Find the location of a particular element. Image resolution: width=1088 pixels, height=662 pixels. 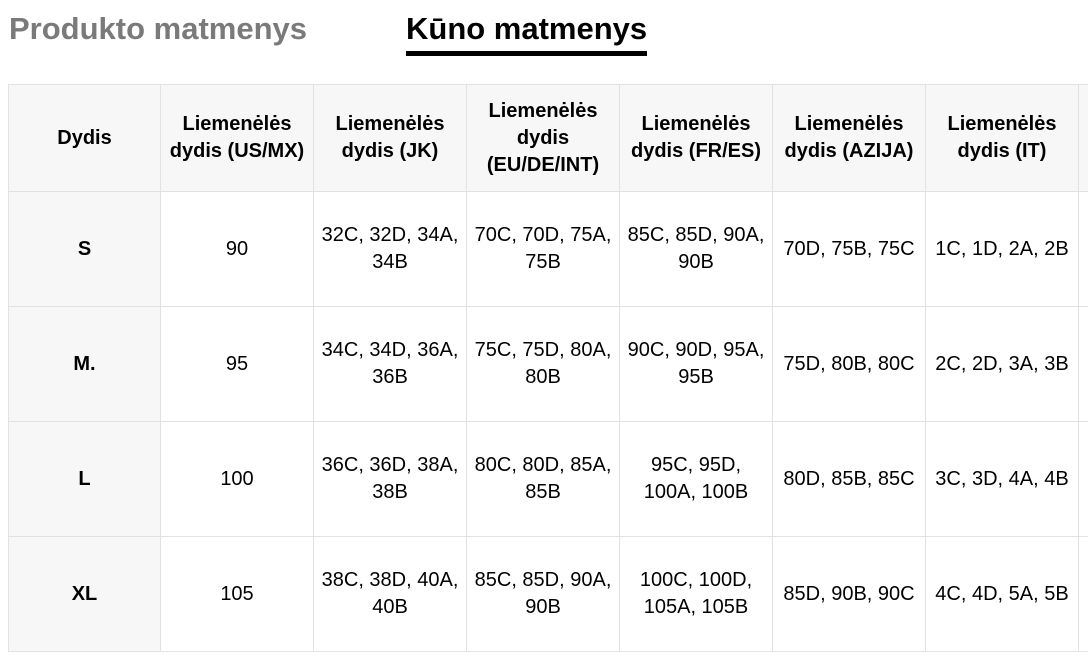

cell-asia: 75D, 80B, 80C is located at coordinates (849, 364).